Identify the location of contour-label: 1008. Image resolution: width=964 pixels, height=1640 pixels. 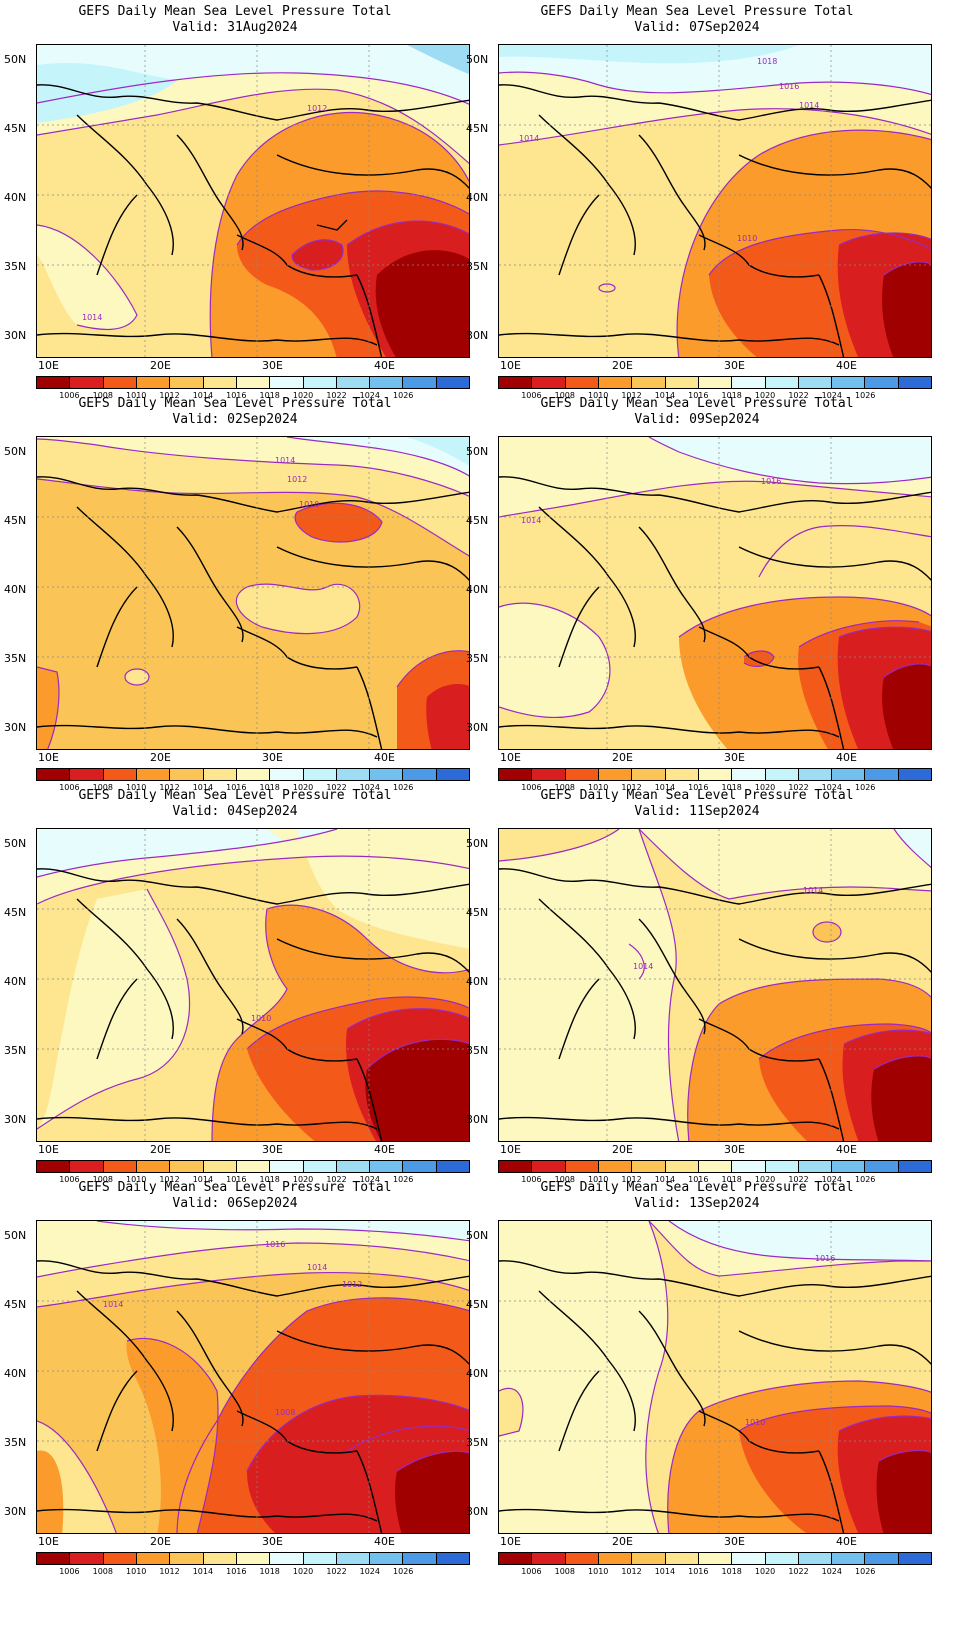
(285, 1412).